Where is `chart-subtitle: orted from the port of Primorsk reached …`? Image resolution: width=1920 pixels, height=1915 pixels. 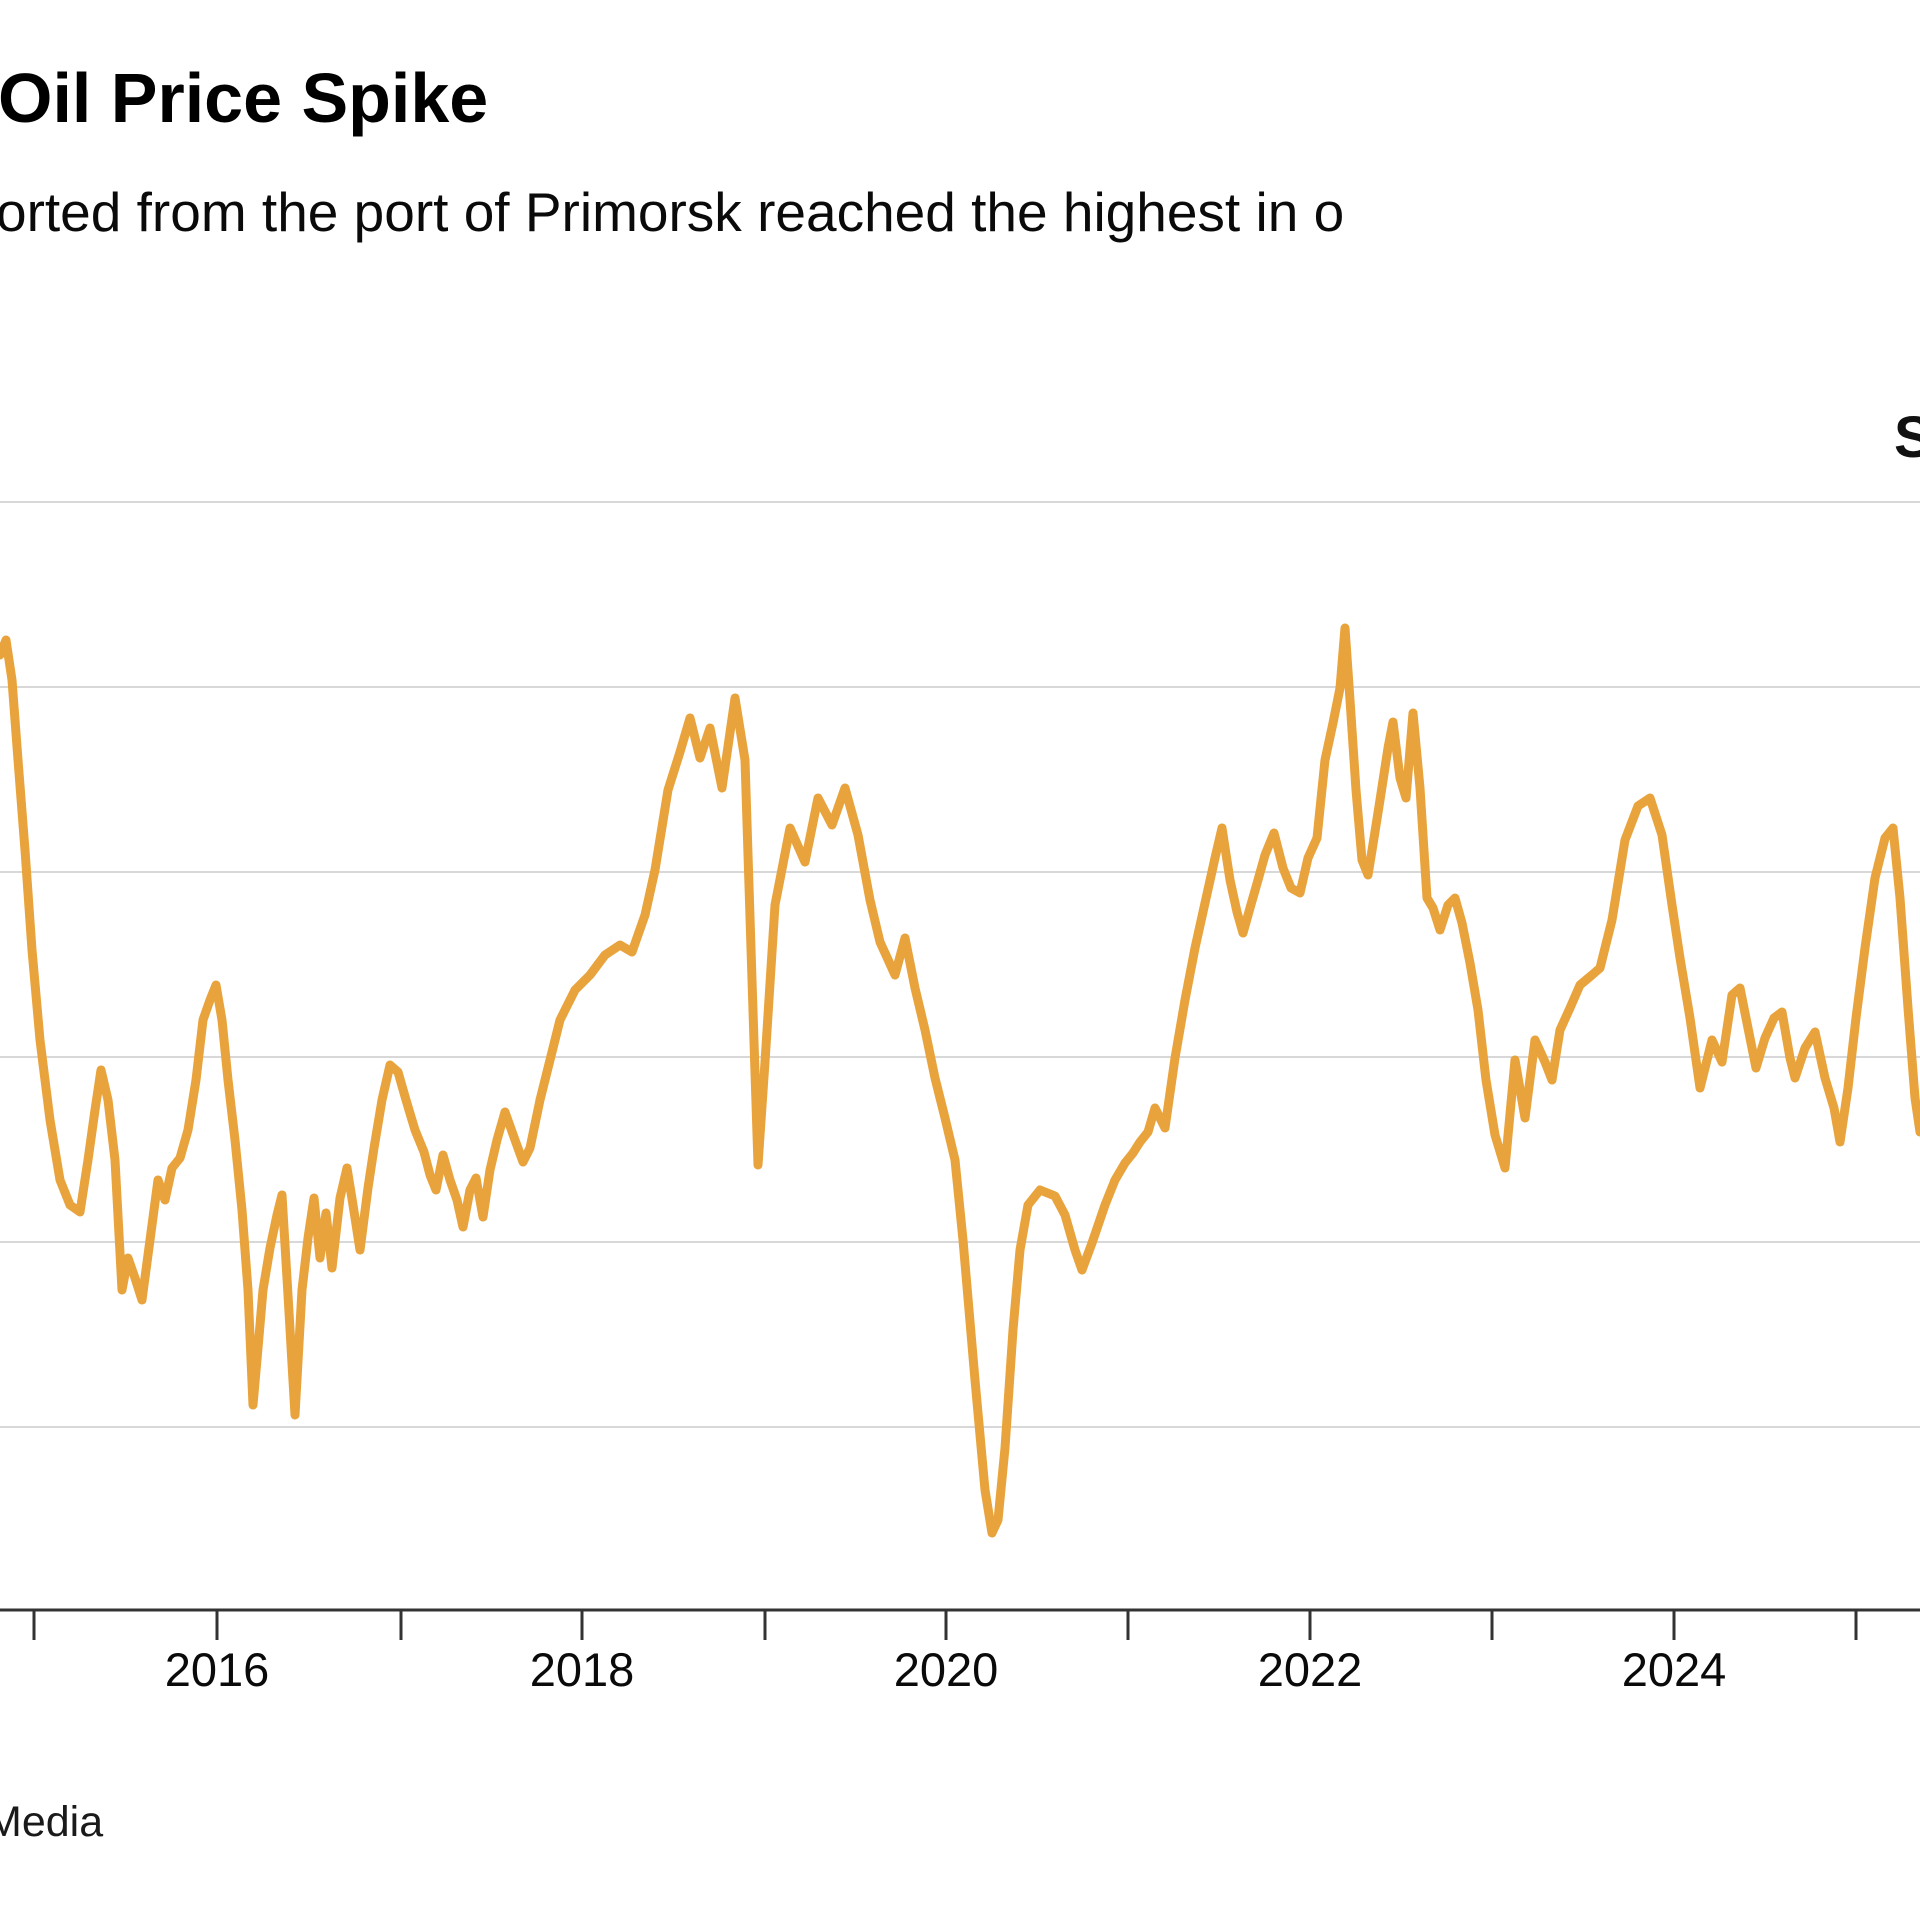
chart-subtitle: orted from the port of Primorsk reached … is located at coordinates (672, 212).